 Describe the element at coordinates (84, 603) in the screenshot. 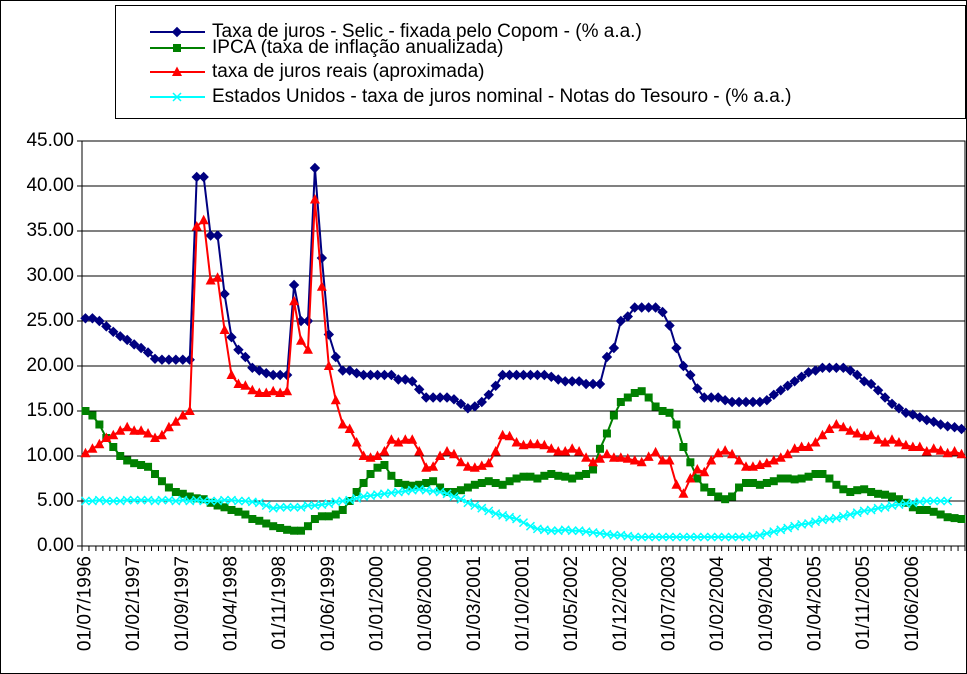

I see `x-tick-label: 01/07/1996` at that location.